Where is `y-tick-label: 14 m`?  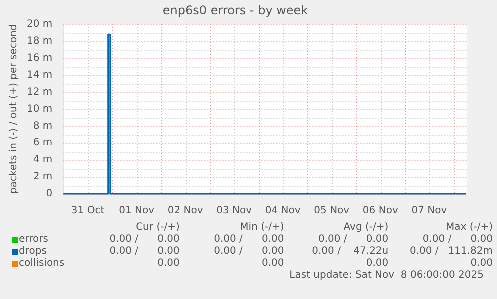
y-tick-label: 14 m is located at coordinates (39, 75).